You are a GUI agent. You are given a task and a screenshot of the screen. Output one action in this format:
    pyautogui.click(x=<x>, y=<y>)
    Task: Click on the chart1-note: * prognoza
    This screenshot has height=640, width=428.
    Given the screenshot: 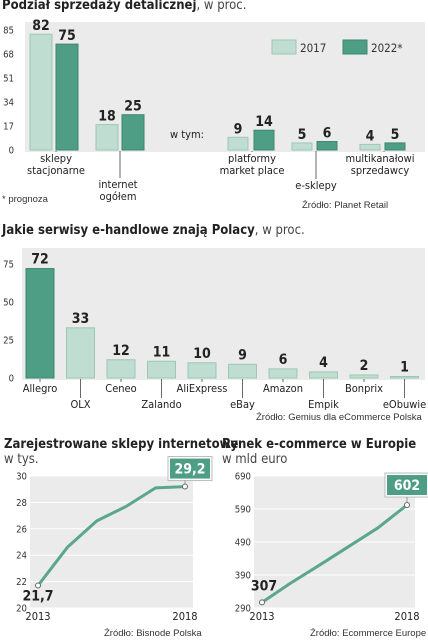 What is the action you would take?
    pyautogui.click(x=25, y=199)
    